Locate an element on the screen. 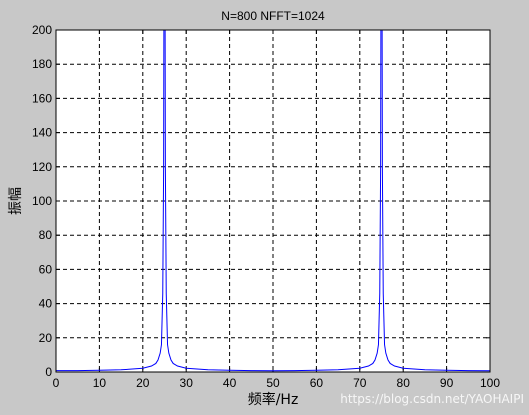 The height and width of the screenshot is (415, 529). y-tick-label: 120 is located at coordinates (42, 167).